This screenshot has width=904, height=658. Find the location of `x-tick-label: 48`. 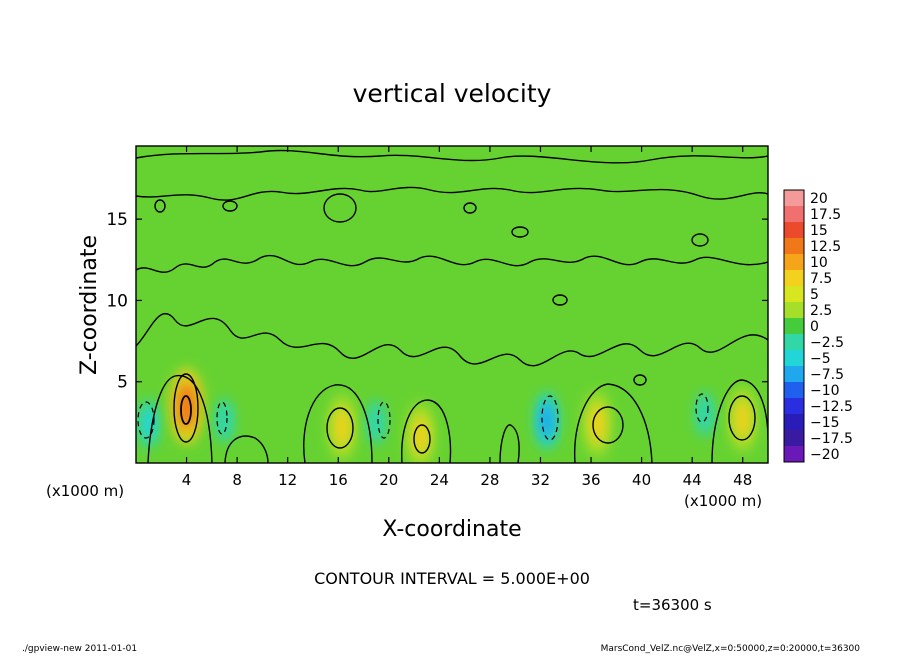

x-tick-label: 48 is located at coordinates (742, 480).